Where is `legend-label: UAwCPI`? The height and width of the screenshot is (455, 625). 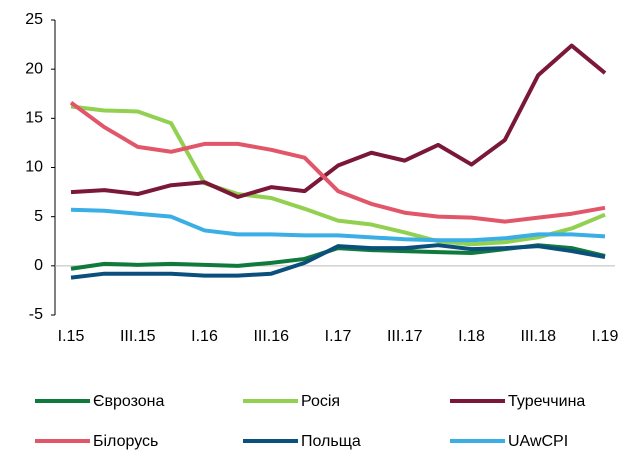 legend-label: UAwCPI is located at coordinates (538, 441).